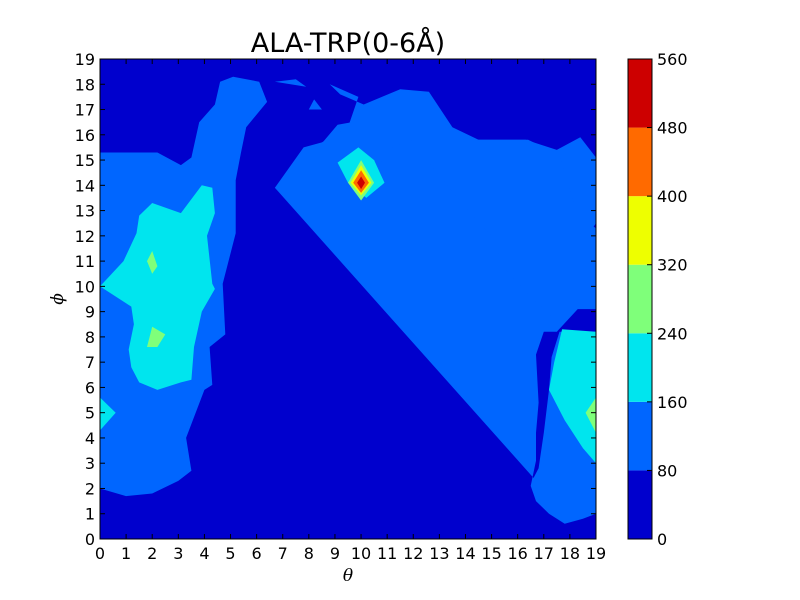 The image size is (800, 600). Describe the element at coordinates (90, 514) in the screenshot. I see `y-tick-label: 1` at that location.